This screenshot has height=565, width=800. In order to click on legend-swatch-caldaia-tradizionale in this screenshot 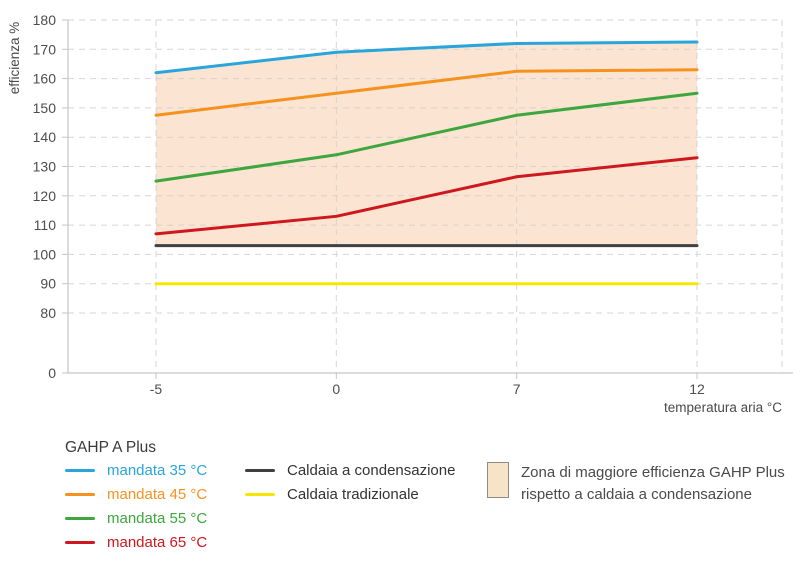, I will do `click(260, 494)`.